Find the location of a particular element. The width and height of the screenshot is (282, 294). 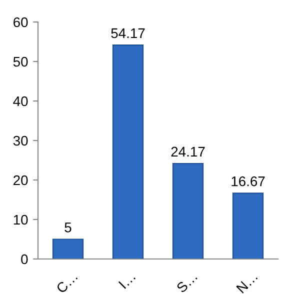

data-label: 54.17 is located at coordinates (128, 33).